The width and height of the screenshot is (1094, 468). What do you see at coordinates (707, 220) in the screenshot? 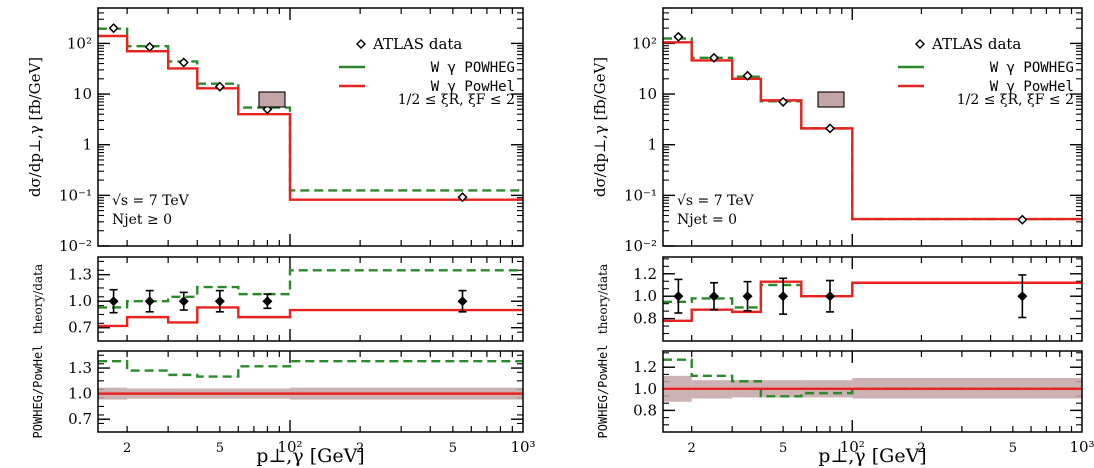
I see `annotation-jets: Njet = 0` at bounding box center [707, 220].